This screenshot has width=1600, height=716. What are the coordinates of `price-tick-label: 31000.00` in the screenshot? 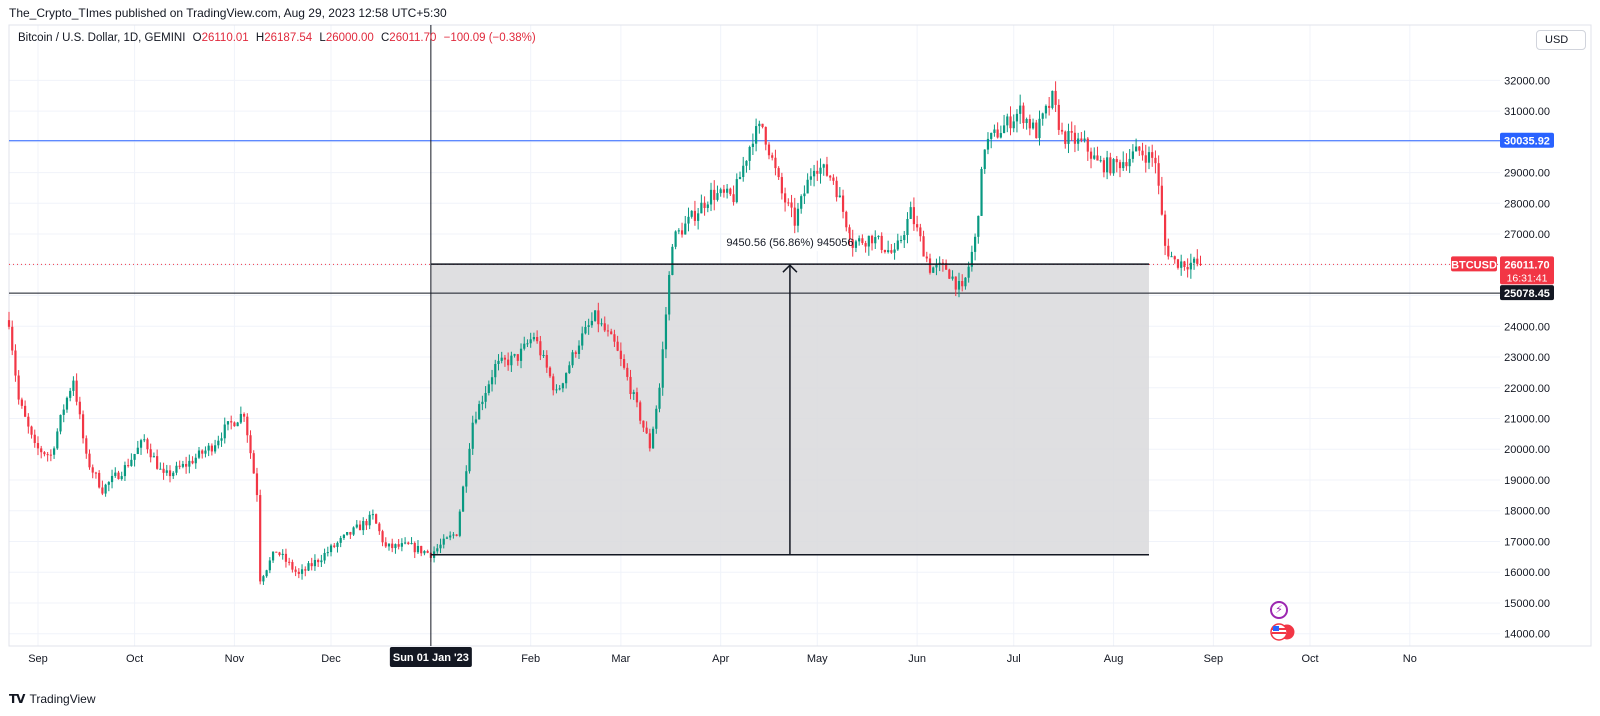 It's located at (1527, 112).